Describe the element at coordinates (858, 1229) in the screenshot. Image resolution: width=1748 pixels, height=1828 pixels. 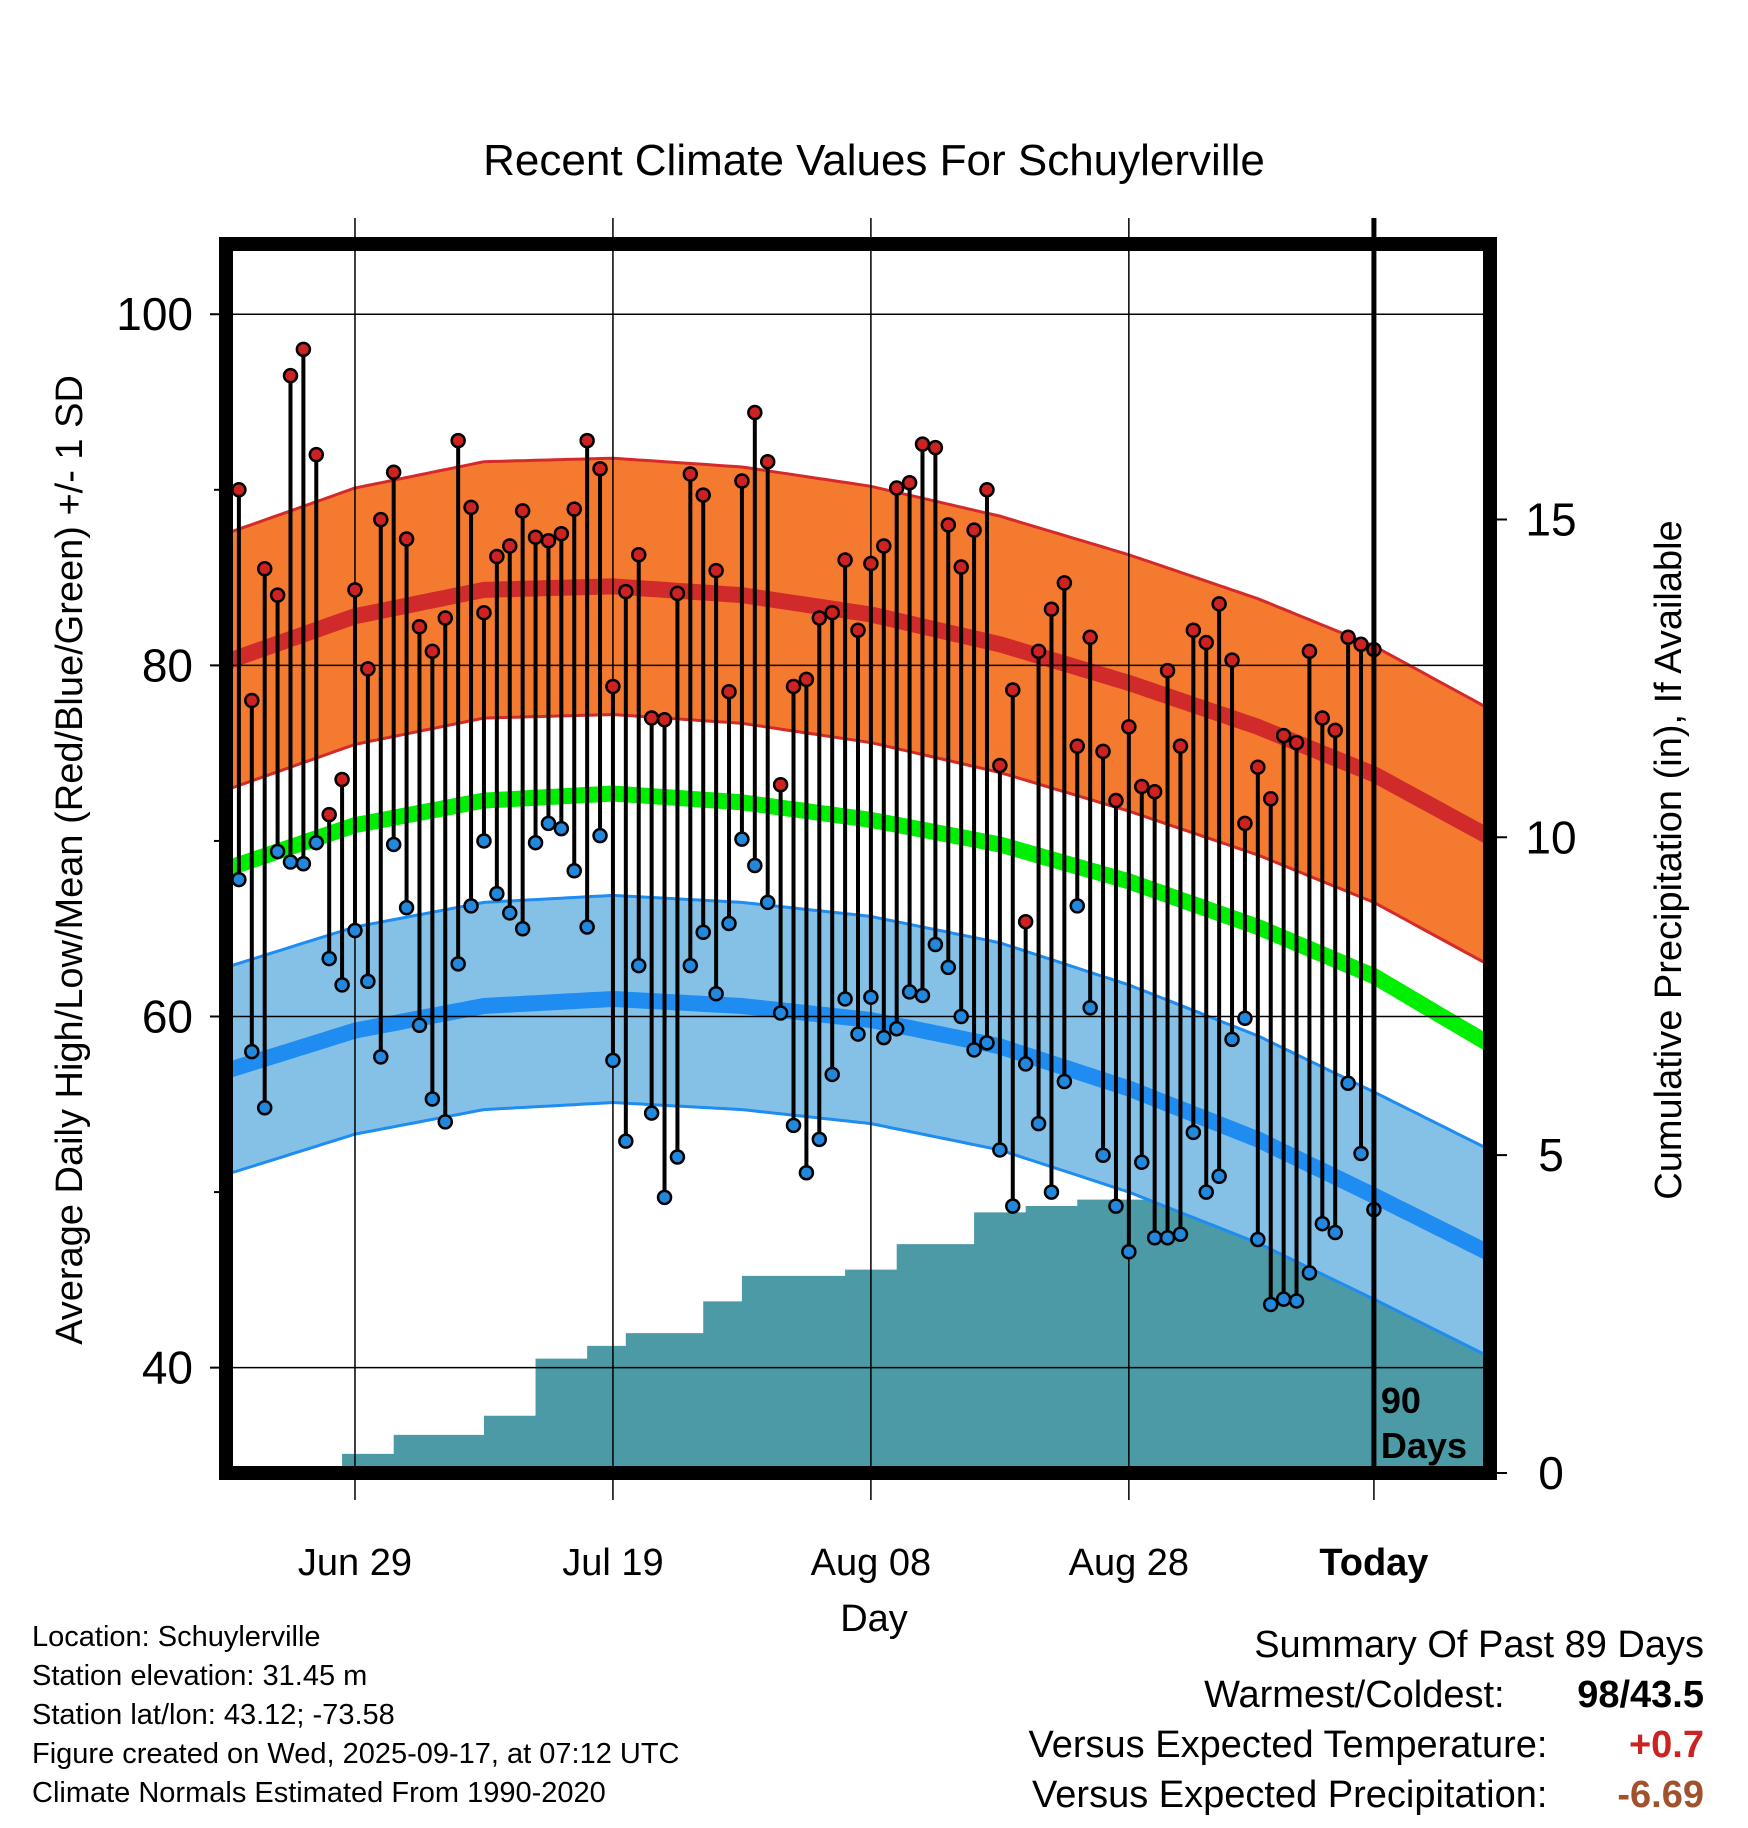
I see `low-sd-lower-edge` at that location.